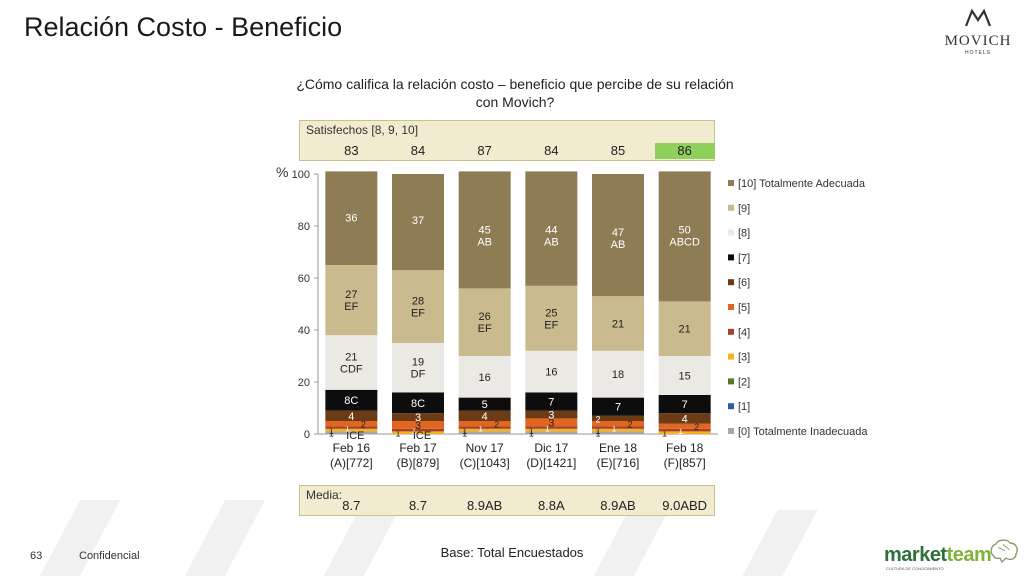 The height and width of the screenshot is (576, 1024). I want to click on confidential-label: Confidencial, so click(109, 556).